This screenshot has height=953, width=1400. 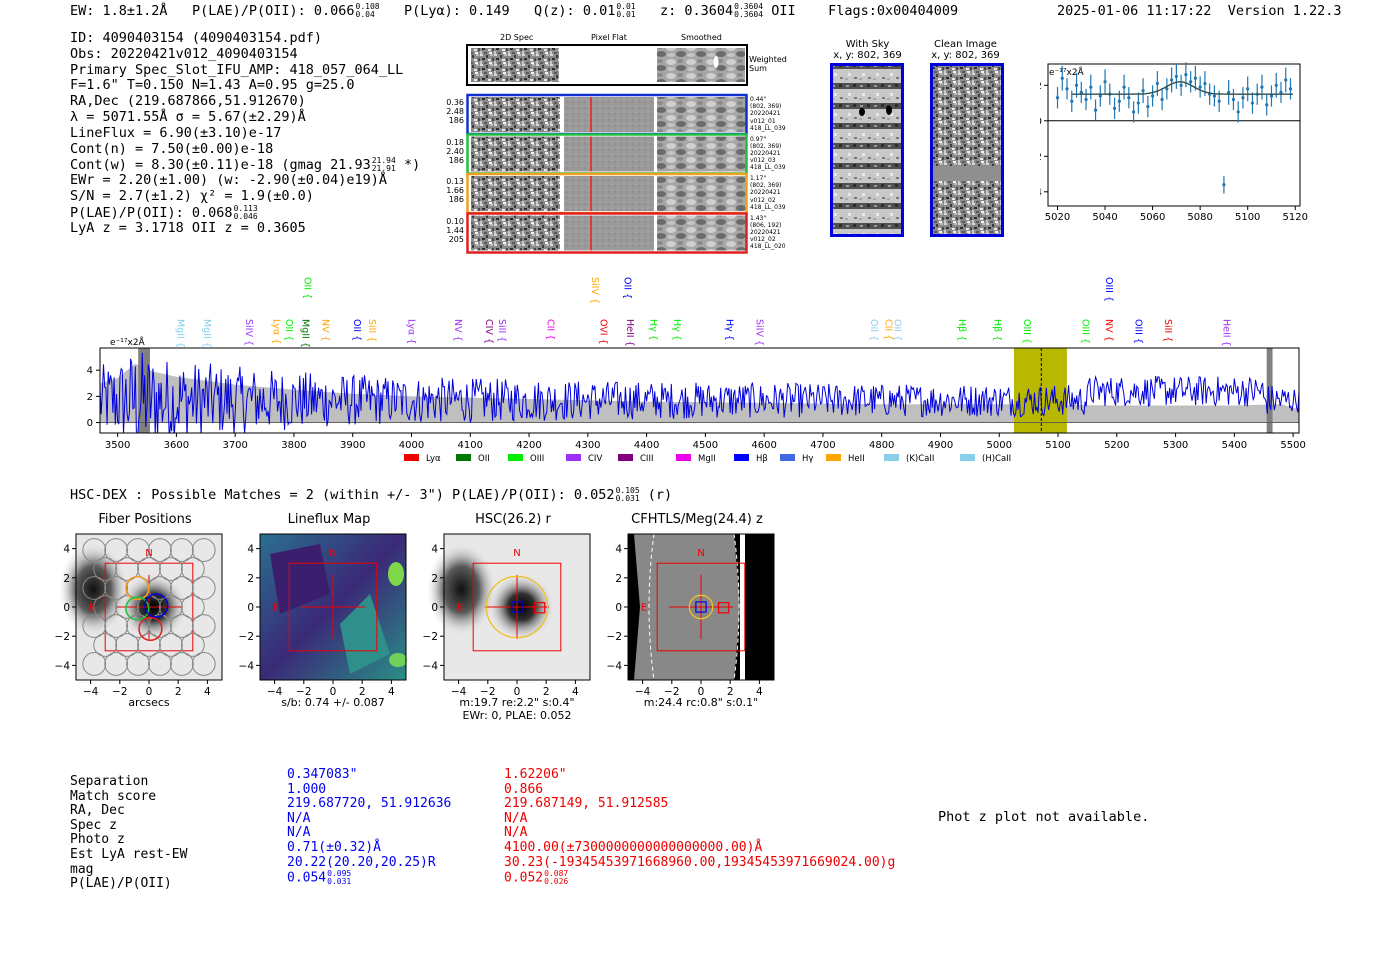 I want to click on row-pixel-flat, so click(x=609, y=154).